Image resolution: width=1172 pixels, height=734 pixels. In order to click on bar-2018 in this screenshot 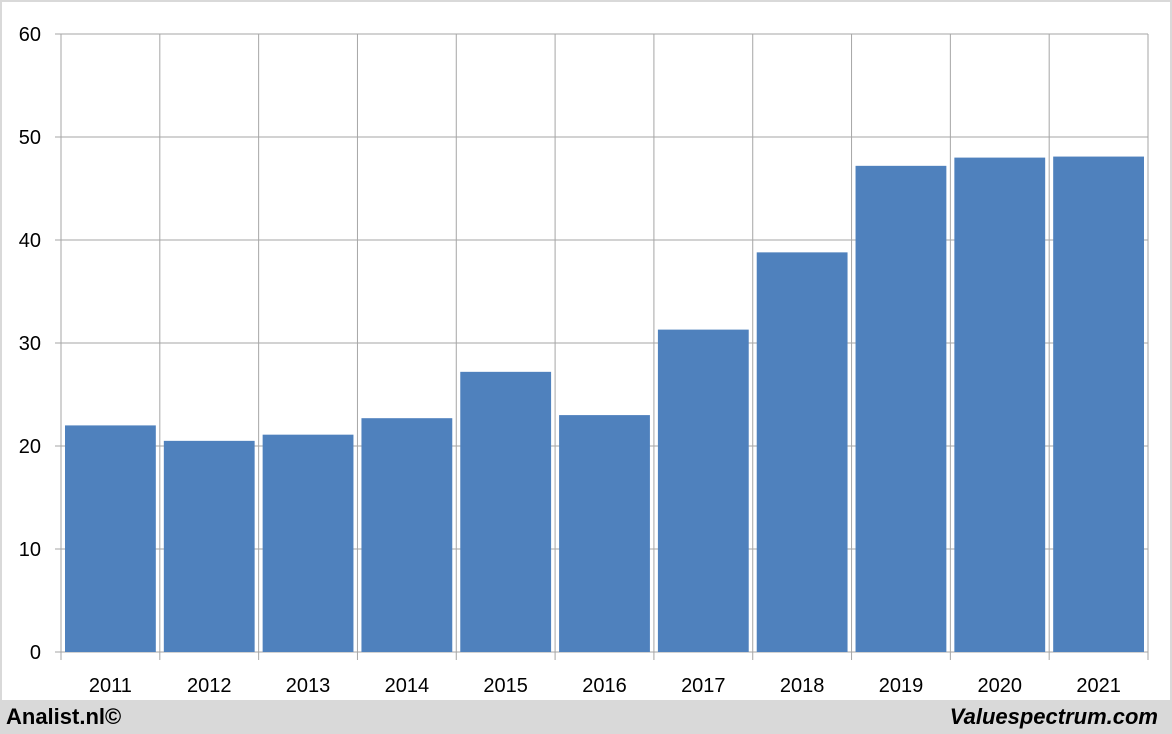, I will do `click(802, 452)`.